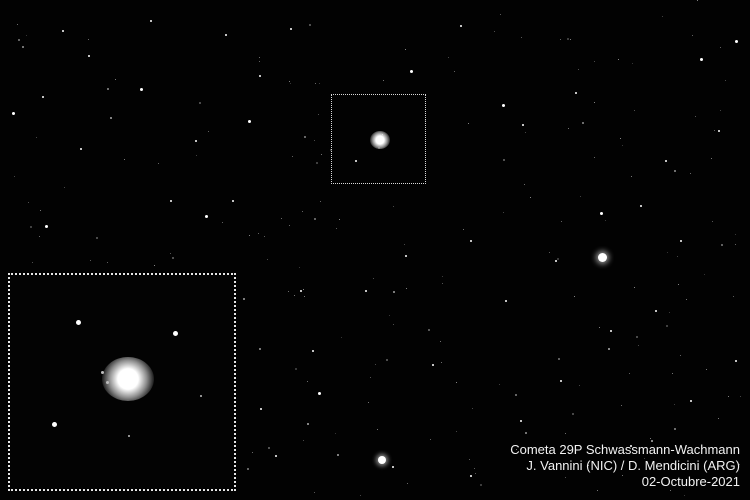  What do you see at coordinates (633, 465) in the screenshot?
I see `caption-credits: J. Vannini (NIC) / D. Mendicini (ARG)` at bounding box center [633, 465].